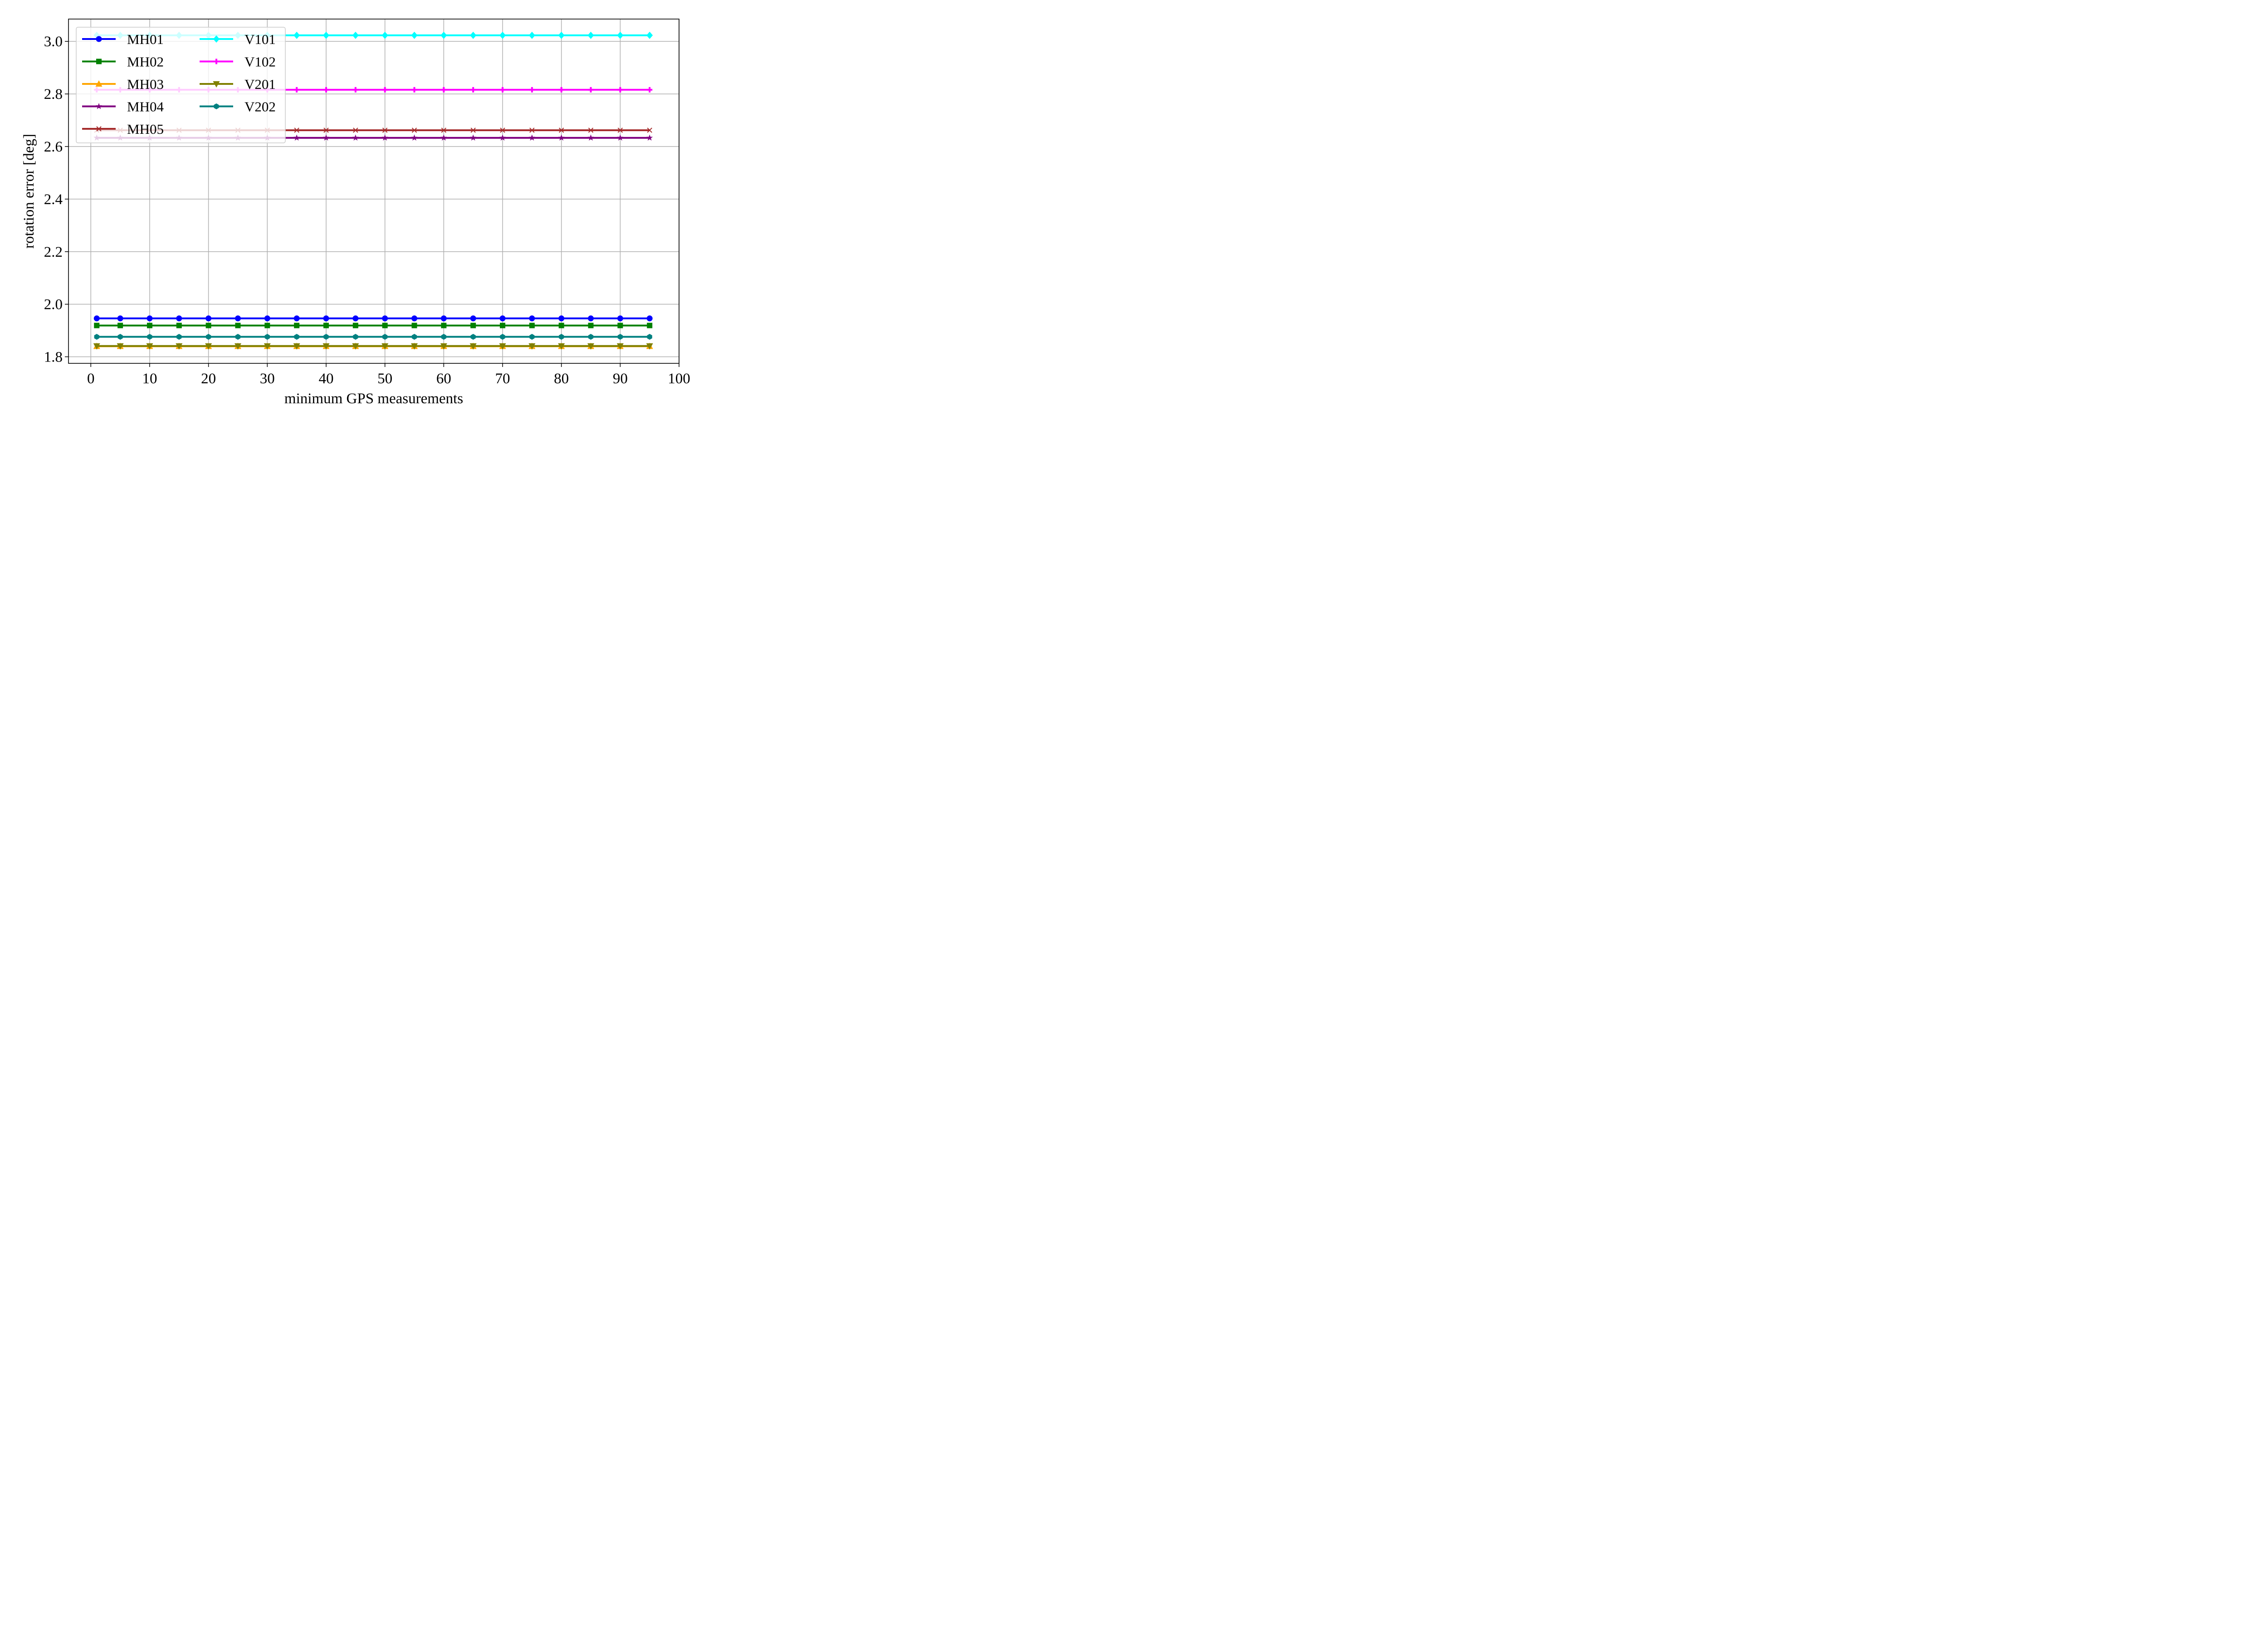 This screenshot has height=1633, width=2268. I want to click on legend-marker-v102, so click(216, 61).